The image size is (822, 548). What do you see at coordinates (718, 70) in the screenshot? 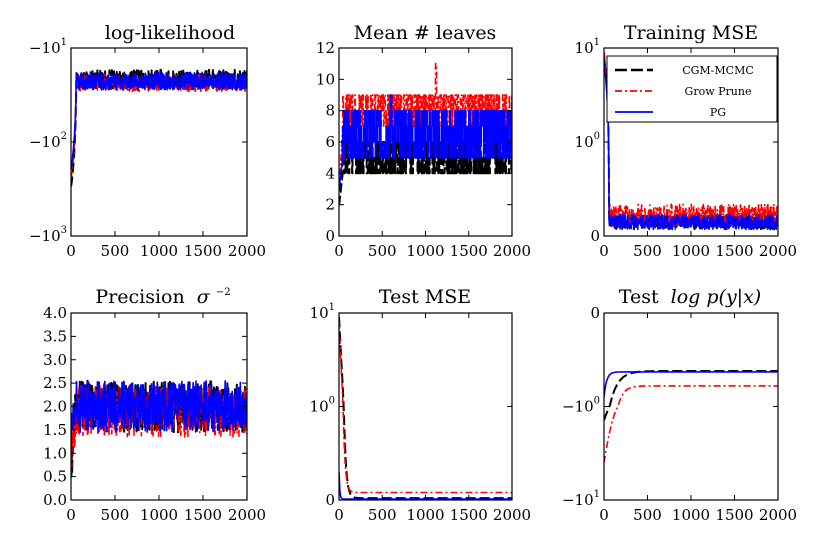
I see `legend-label-cgm-mcmc: CGM-MCMC` at bounding box center [718, 70].